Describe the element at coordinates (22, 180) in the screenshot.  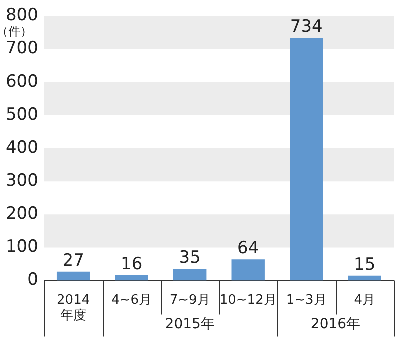
I see `y-tick-label: 300` at that location.